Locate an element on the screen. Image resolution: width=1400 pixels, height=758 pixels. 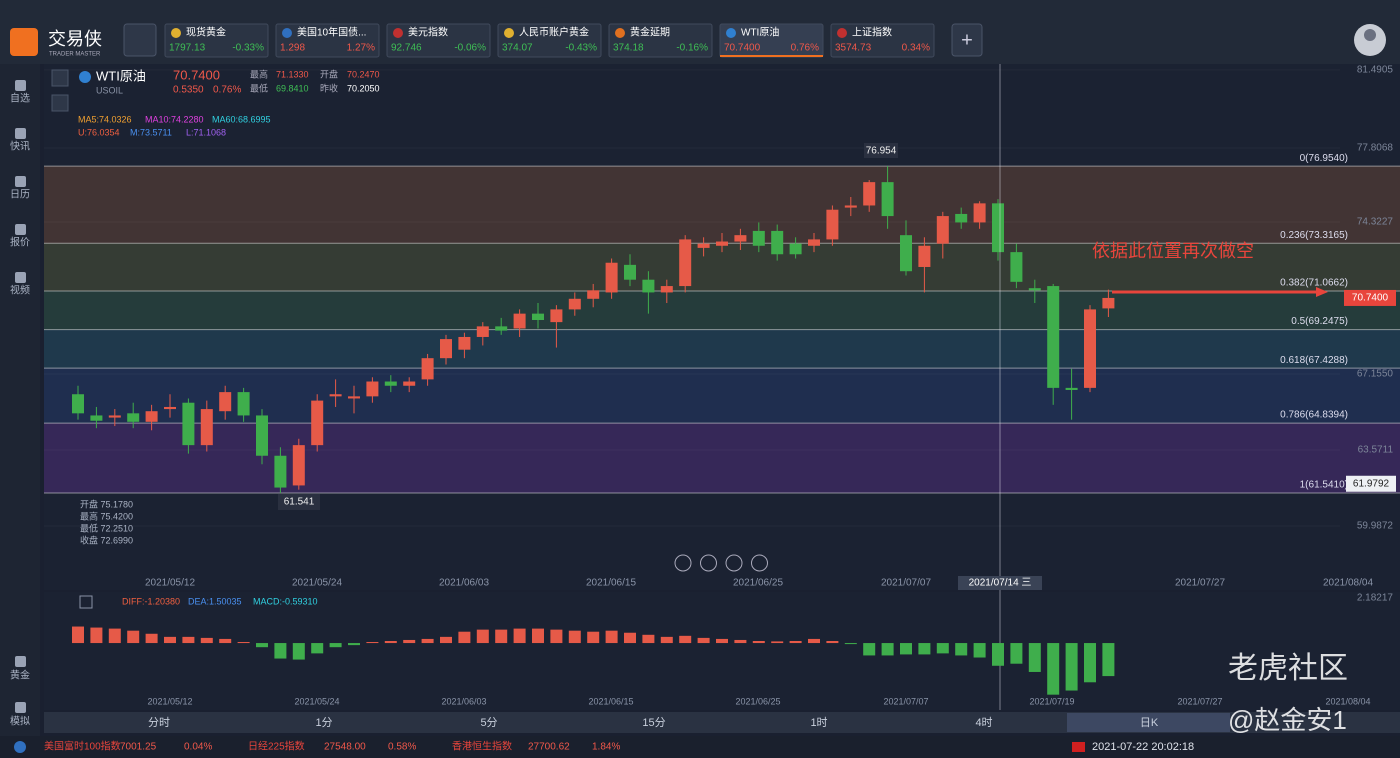
sidebar is located at coordinates (20, 401).